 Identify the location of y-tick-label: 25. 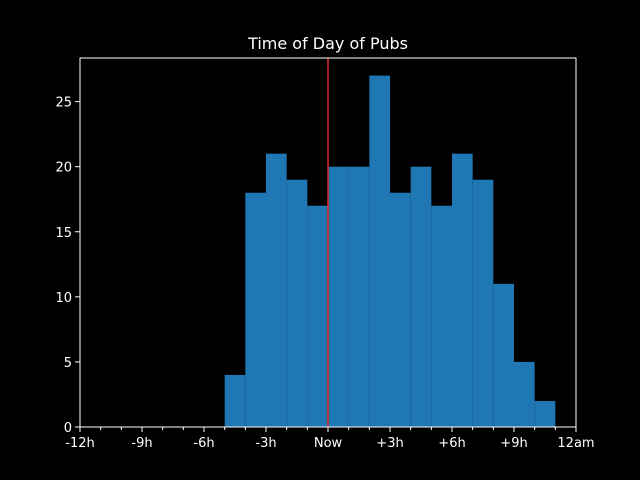
(63, 103).